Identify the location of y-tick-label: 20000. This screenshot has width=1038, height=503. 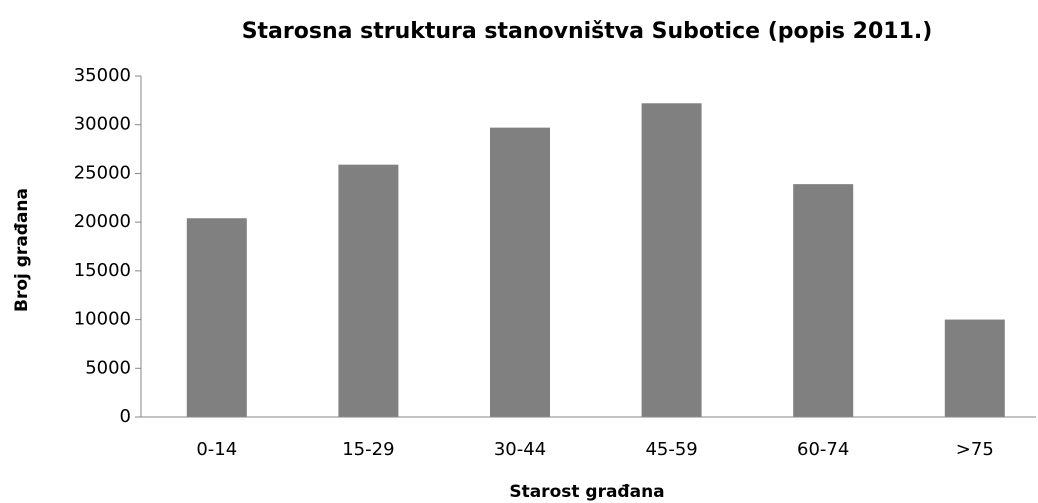
(102, 221).